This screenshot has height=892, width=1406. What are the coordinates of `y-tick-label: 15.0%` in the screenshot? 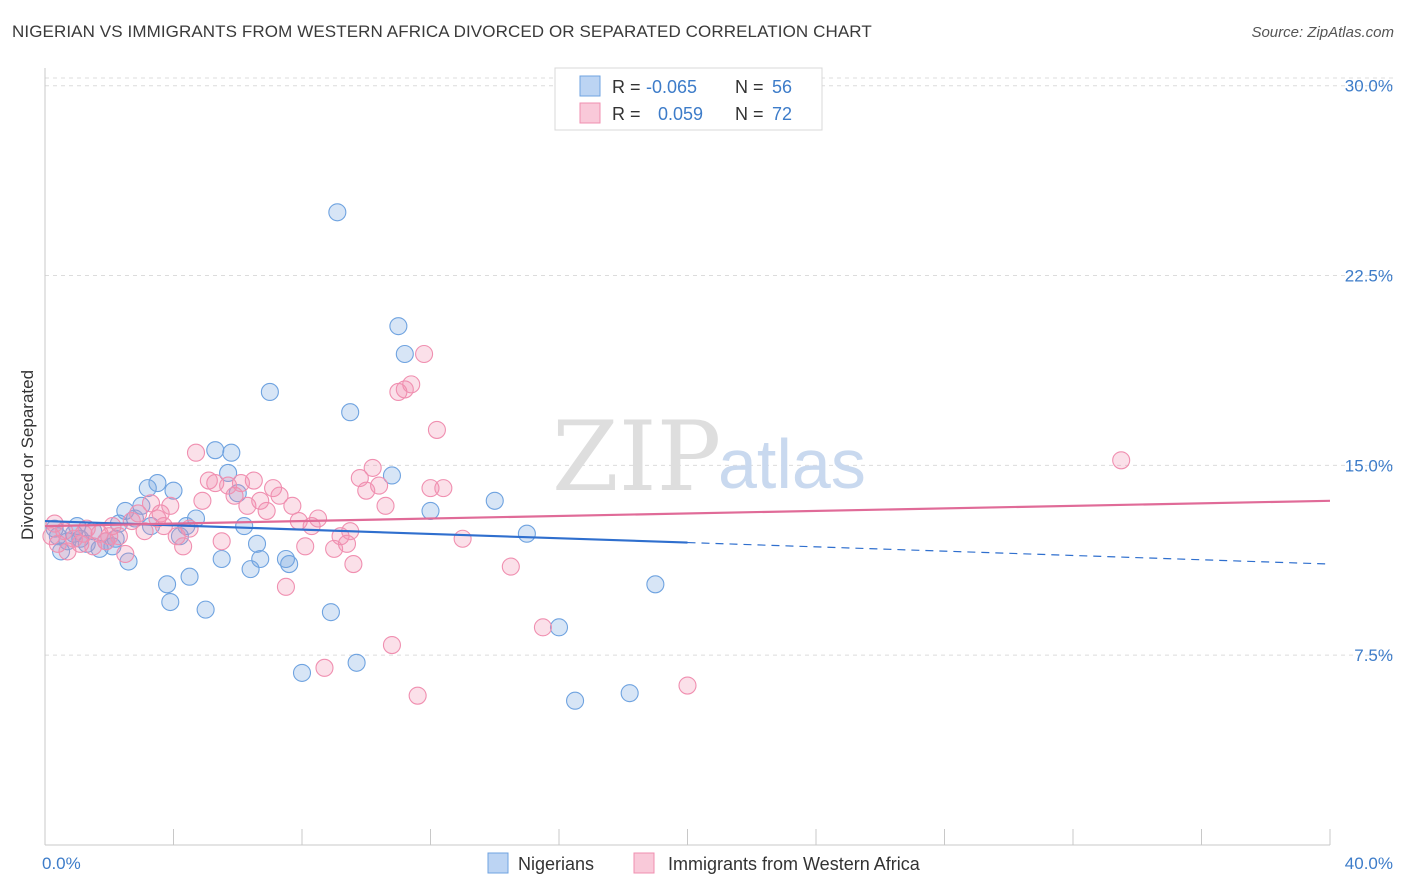 It's located at (1369, 465).